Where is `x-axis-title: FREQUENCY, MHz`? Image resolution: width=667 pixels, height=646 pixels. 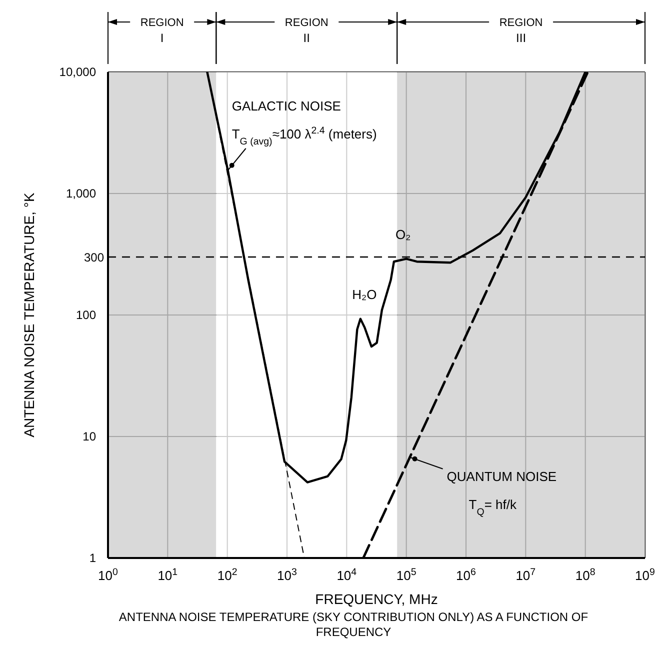
x-axis-title: FREQUENCY, MHz is located at coordinates (376, 599).